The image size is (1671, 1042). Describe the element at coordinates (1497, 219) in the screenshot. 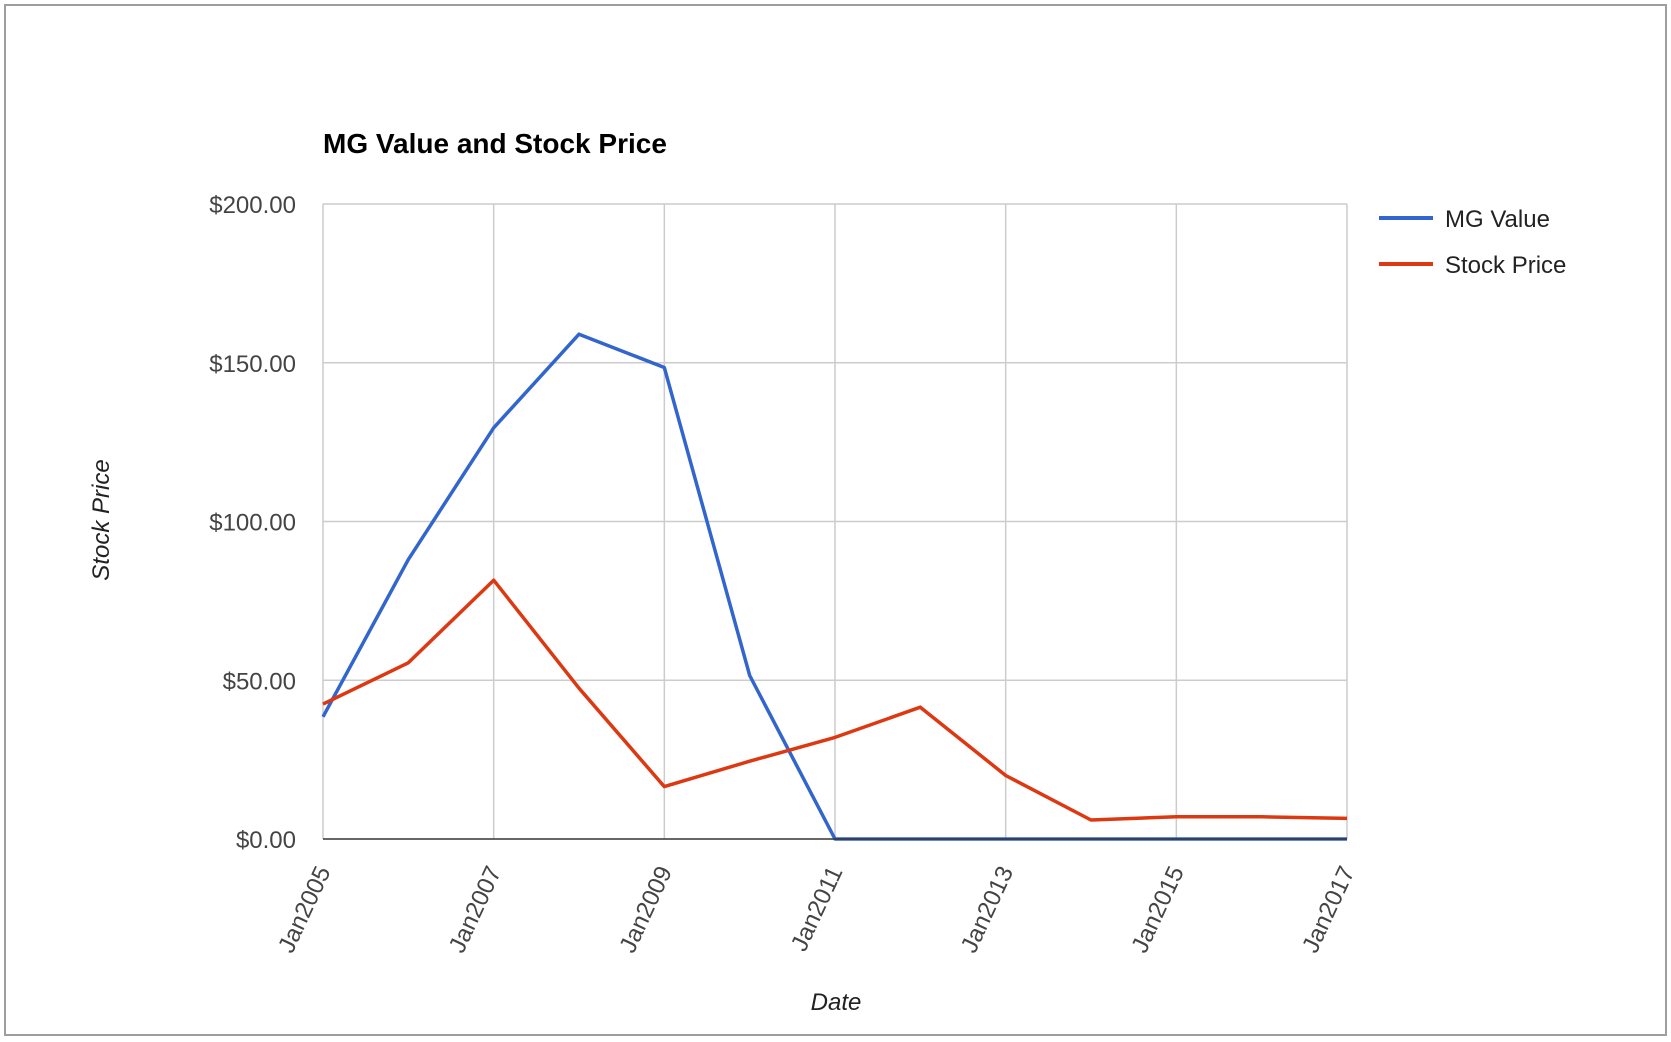

I see `legend-label-mg-value: MG Value` at that location.